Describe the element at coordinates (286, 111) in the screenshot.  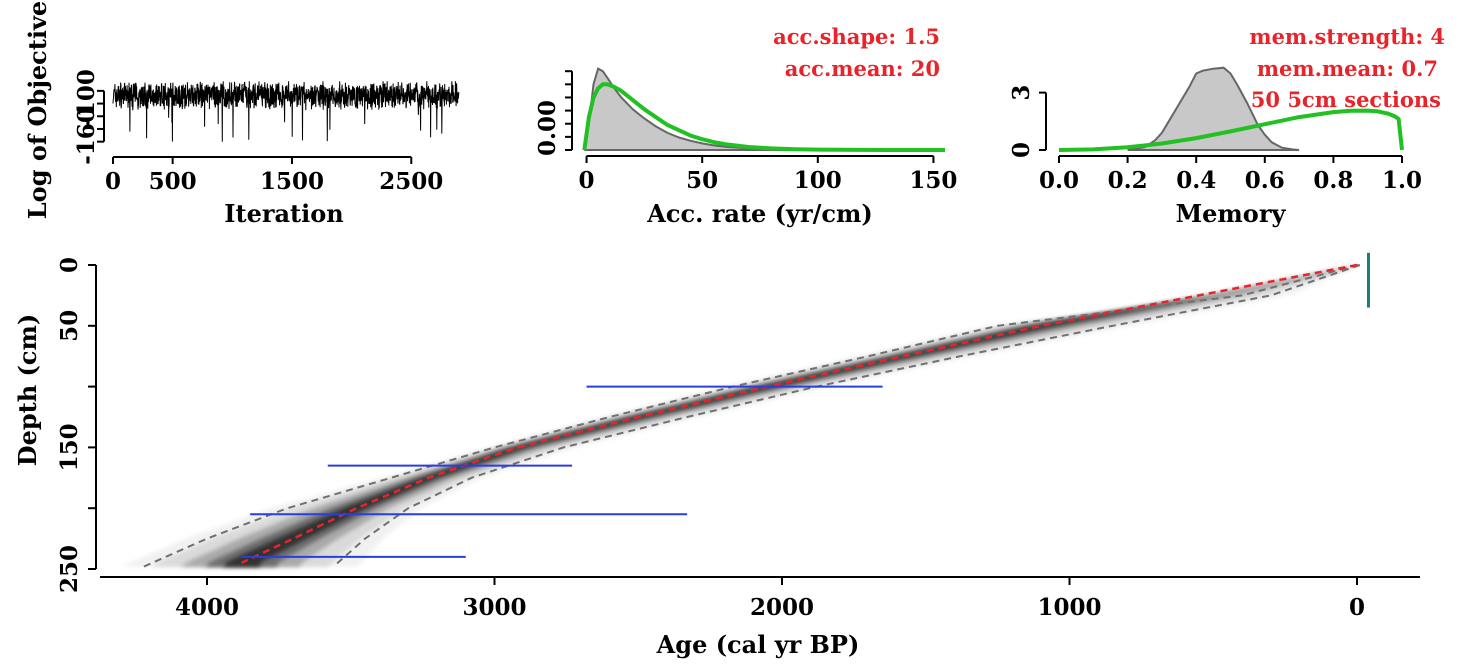
I see `iteration-trace-line` at that location.